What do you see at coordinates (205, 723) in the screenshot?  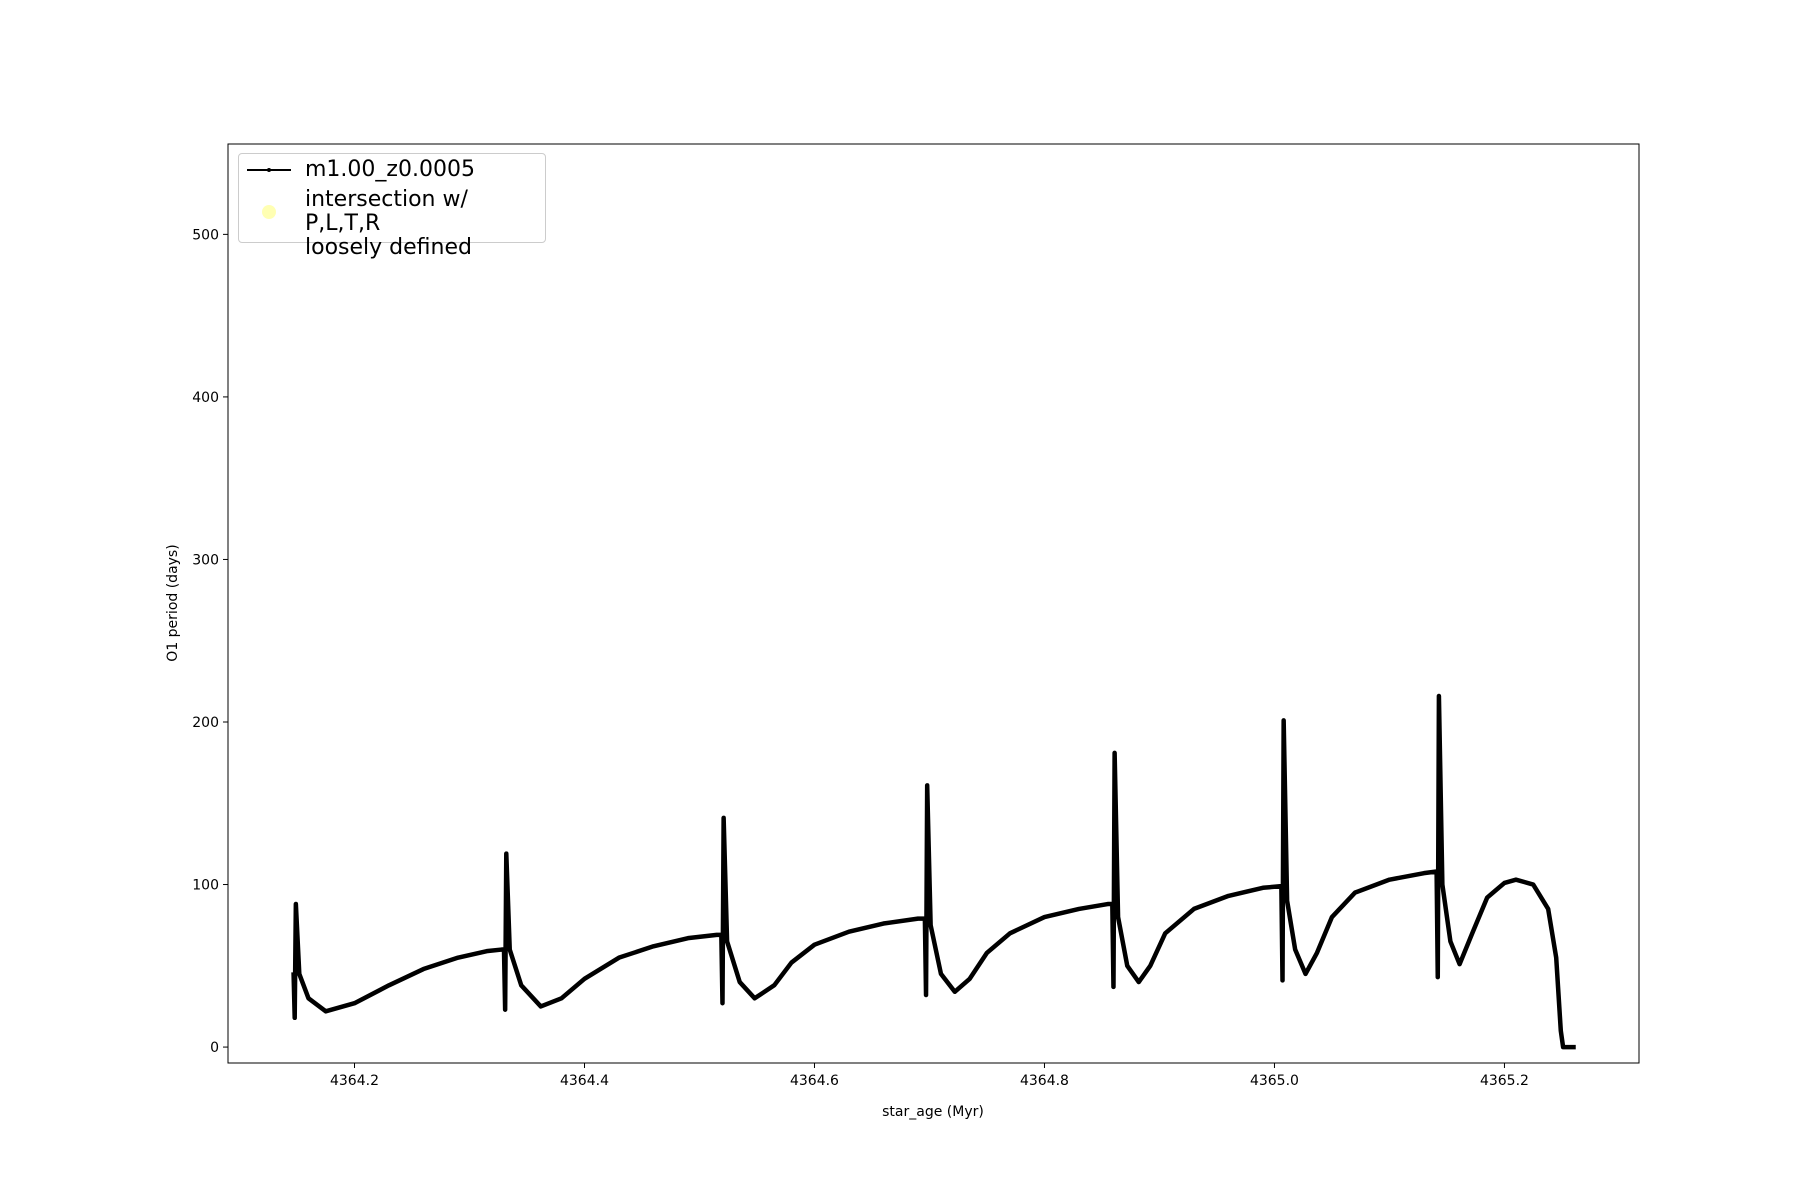 I see `y-tick-label: 200` at bounding box center [205, 723].